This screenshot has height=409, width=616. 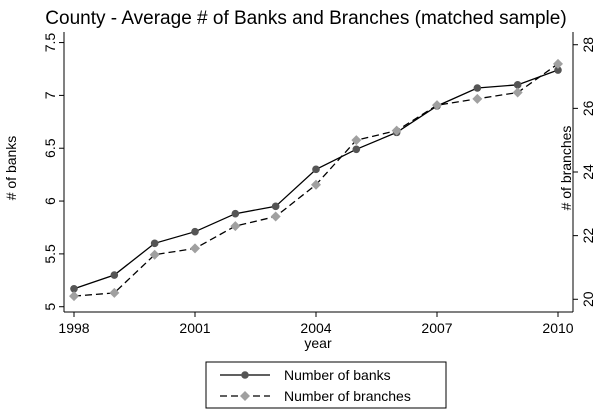 I want to click on y-axis-title-left: # of banks, so click(x=11, y=168).